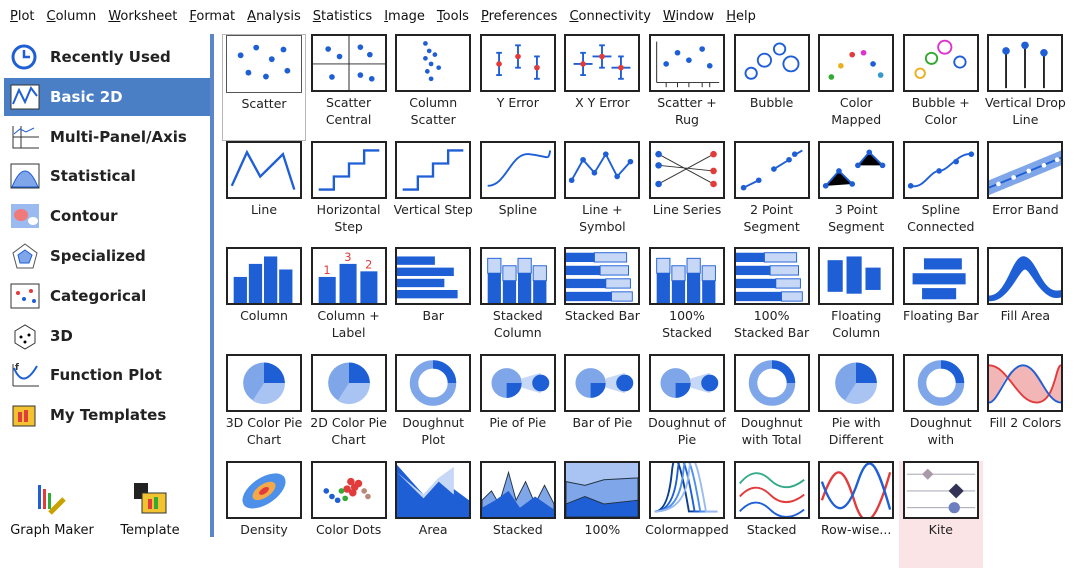  I want to click on plot-type-spline: Spline, so click(518, 194).